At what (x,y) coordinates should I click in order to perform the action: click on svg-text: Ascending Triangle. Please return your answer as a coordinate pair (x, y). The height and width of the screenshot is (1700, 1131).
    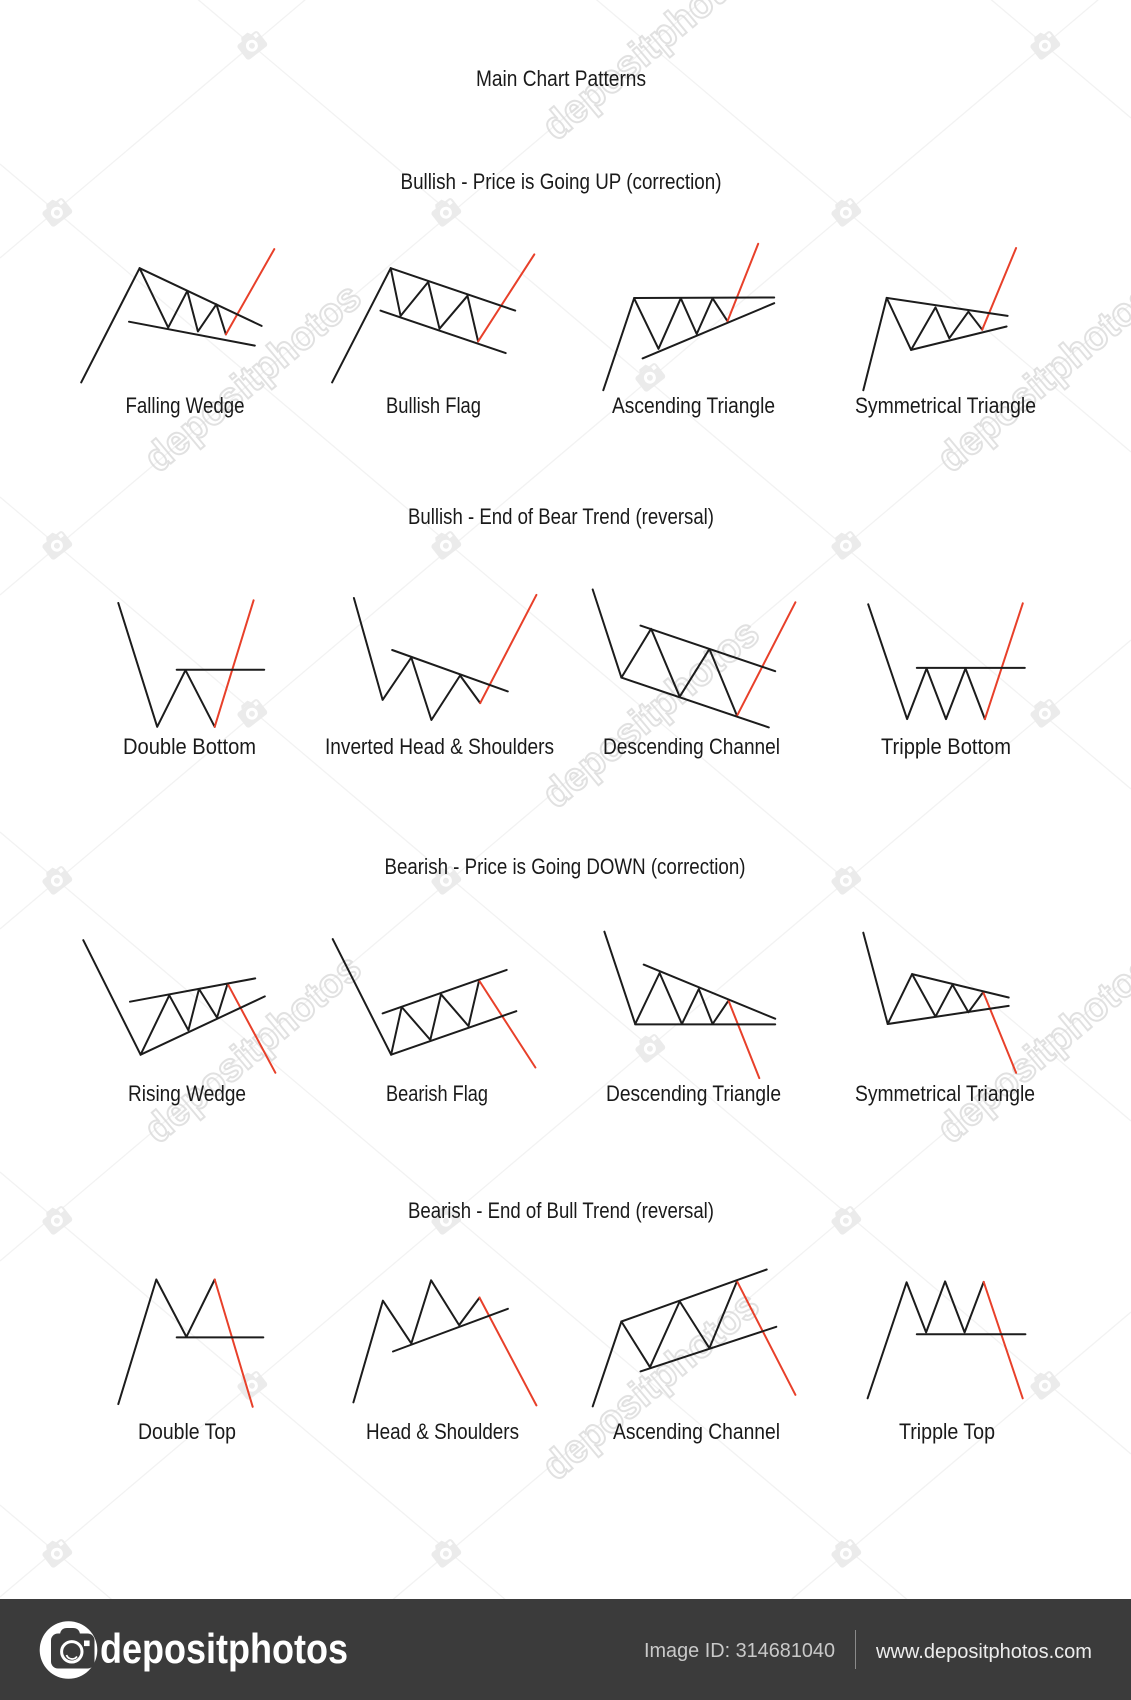
    Looking at the image, I should click on (693, 405).